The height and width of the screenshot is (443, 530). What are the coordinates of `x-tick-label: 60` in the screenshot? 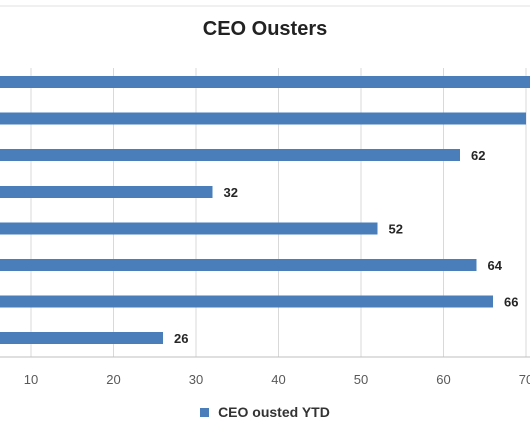 It's located at (443, 379).